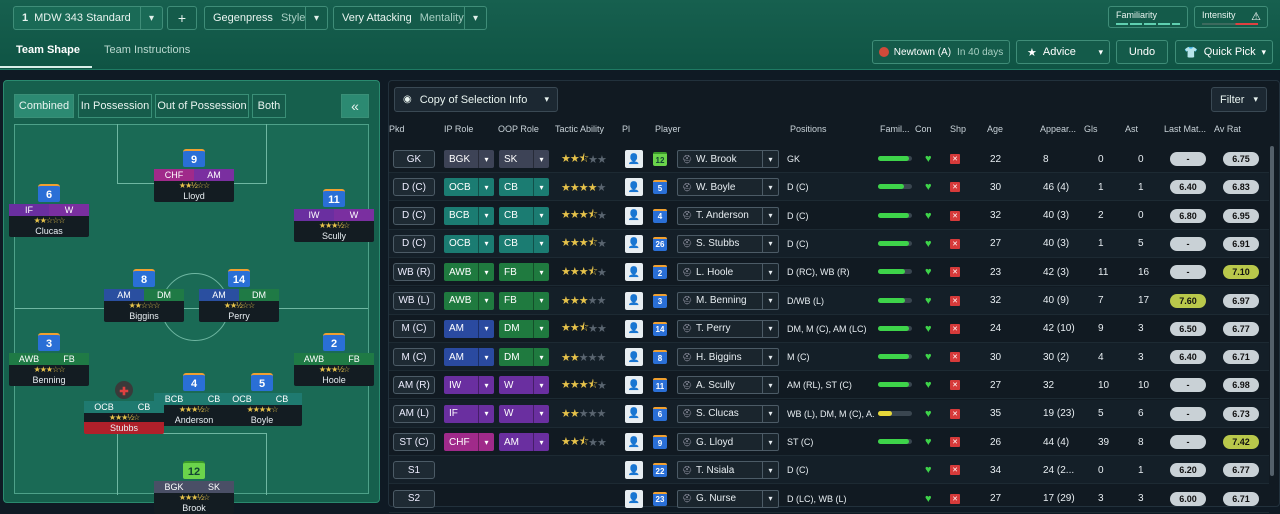 This screenshot has width=1280, height=514. I want to click on mode-out-of-possession: Out of Possession, so click(202, 106).